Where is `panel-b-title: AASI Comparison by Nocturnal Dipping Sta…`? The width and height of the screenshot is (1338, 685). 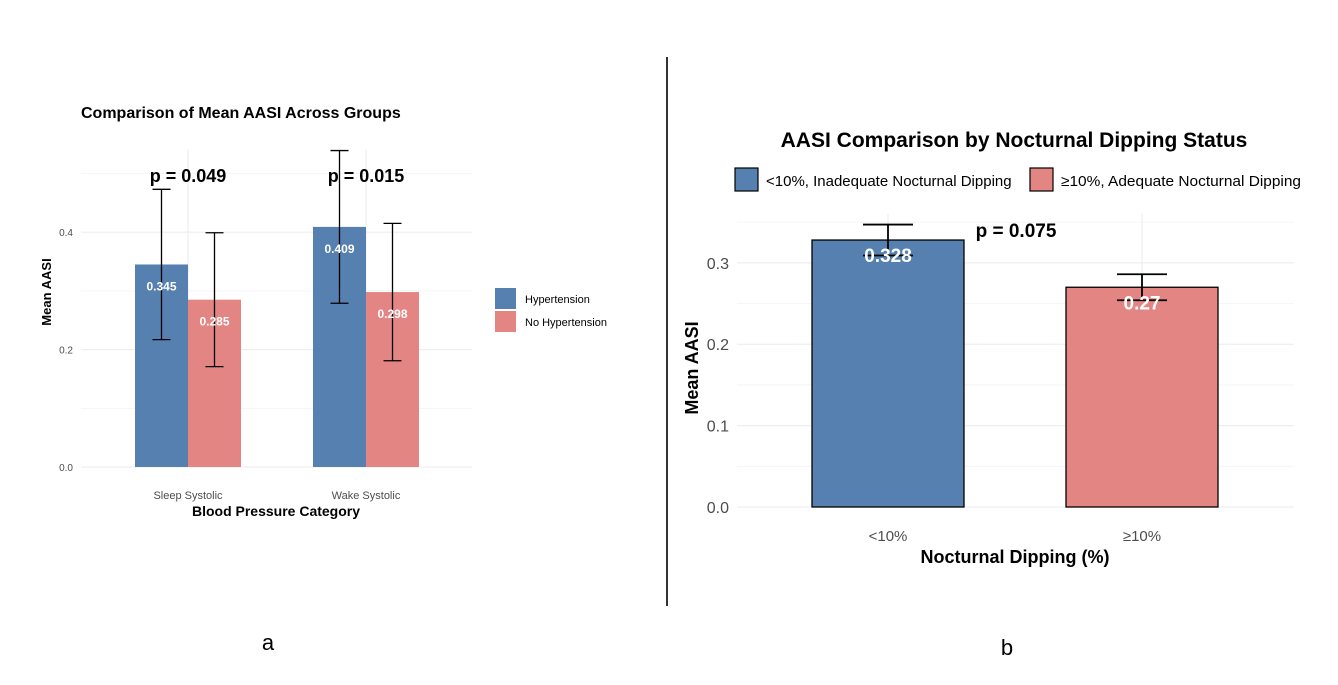 panel-b-title: AASI Comparison by Nocturnal Dipping Sta… is located at coordinates (1014, 140).